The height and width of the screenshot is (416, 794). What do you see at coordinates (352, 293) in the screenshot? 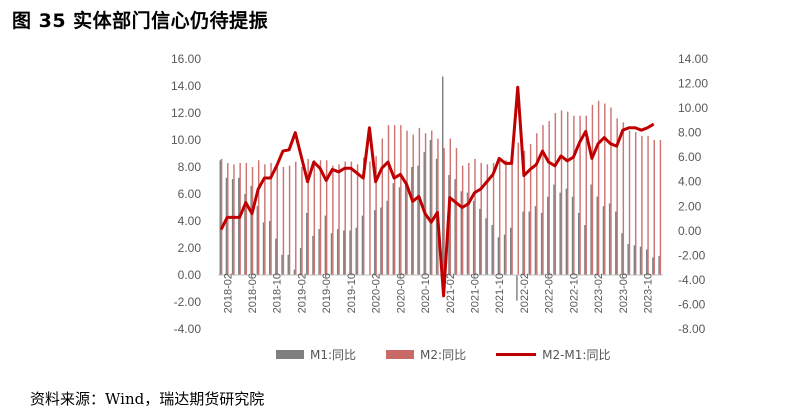
I see `x-tick-label: 2019-10` at bounding box center [352, 293].